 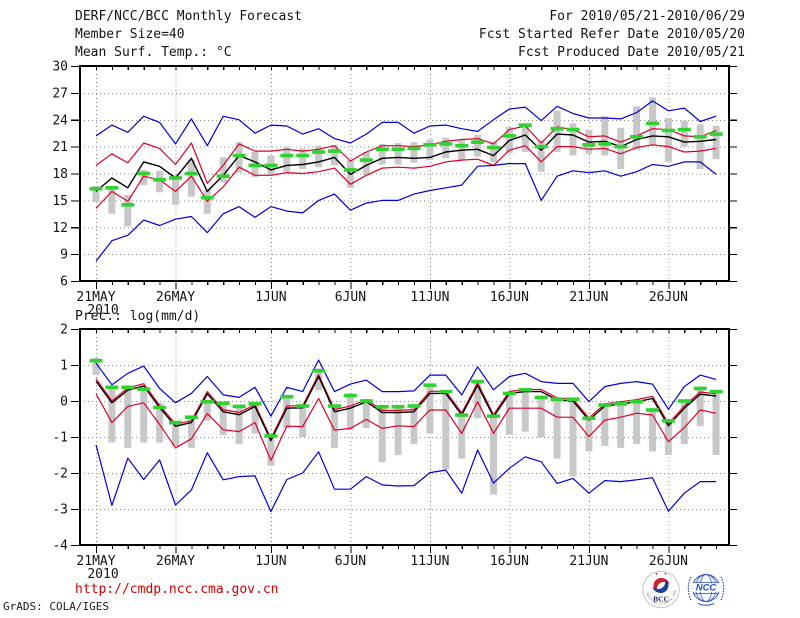 What do you see at coordinates (631, 52) in the screenshot?
I see `produced-date: Fcst Produced Date 2010/05/21` at bounding box center [631, 52].